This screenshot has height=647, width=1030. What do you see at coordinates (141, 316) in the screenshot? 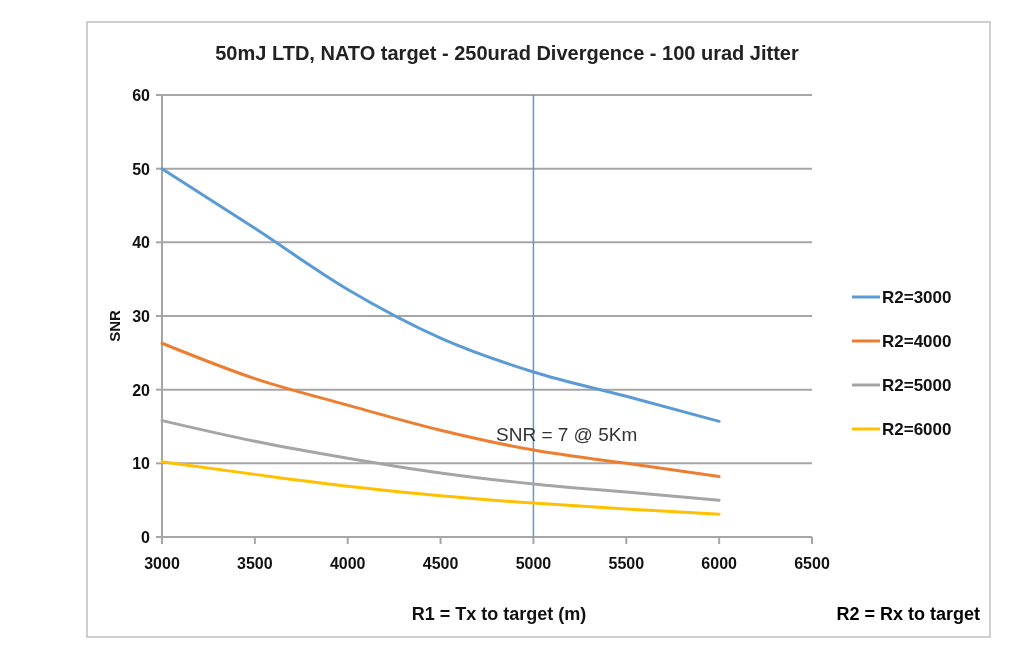
I see `y-tick-label: 30` at bounding box center [141, 316].